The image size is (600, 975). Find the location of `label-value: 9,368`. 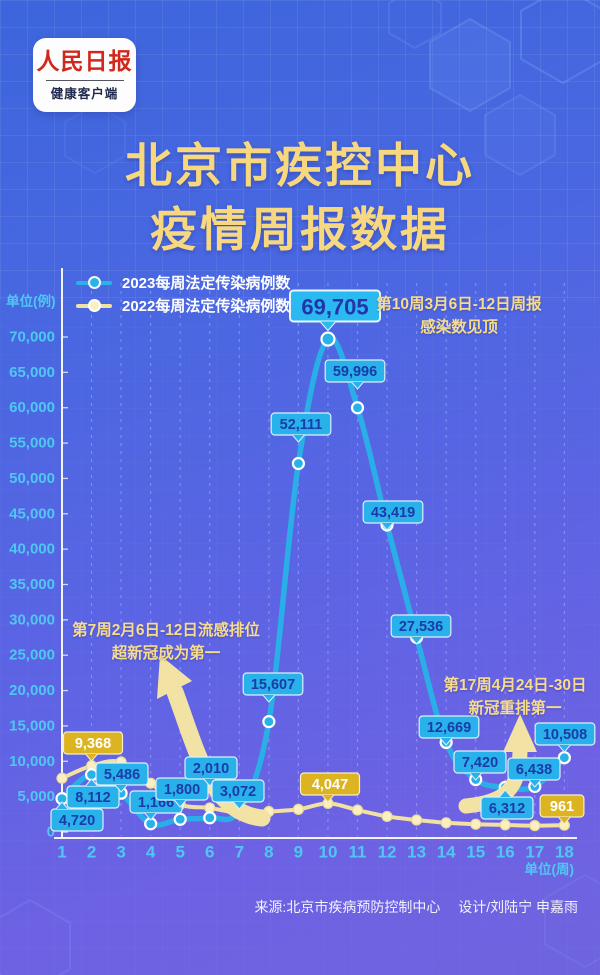

label-value: 9,368 is located at coordinates (93, 744).